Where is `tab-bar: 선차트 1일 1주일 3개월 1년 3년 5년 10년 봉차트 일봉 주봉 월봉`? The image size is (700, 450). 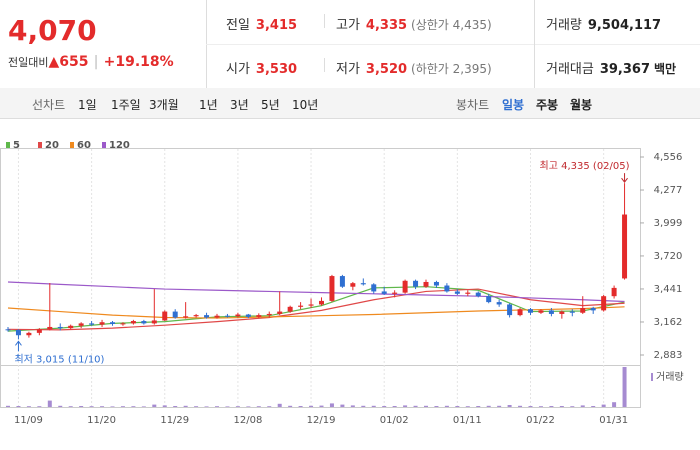
tab-bar: 선차트 1일 1주일 3개월 1년 3년 5년 10년 봉차트 일봉 주봉 월봉 is located at coordinates (350, 103).